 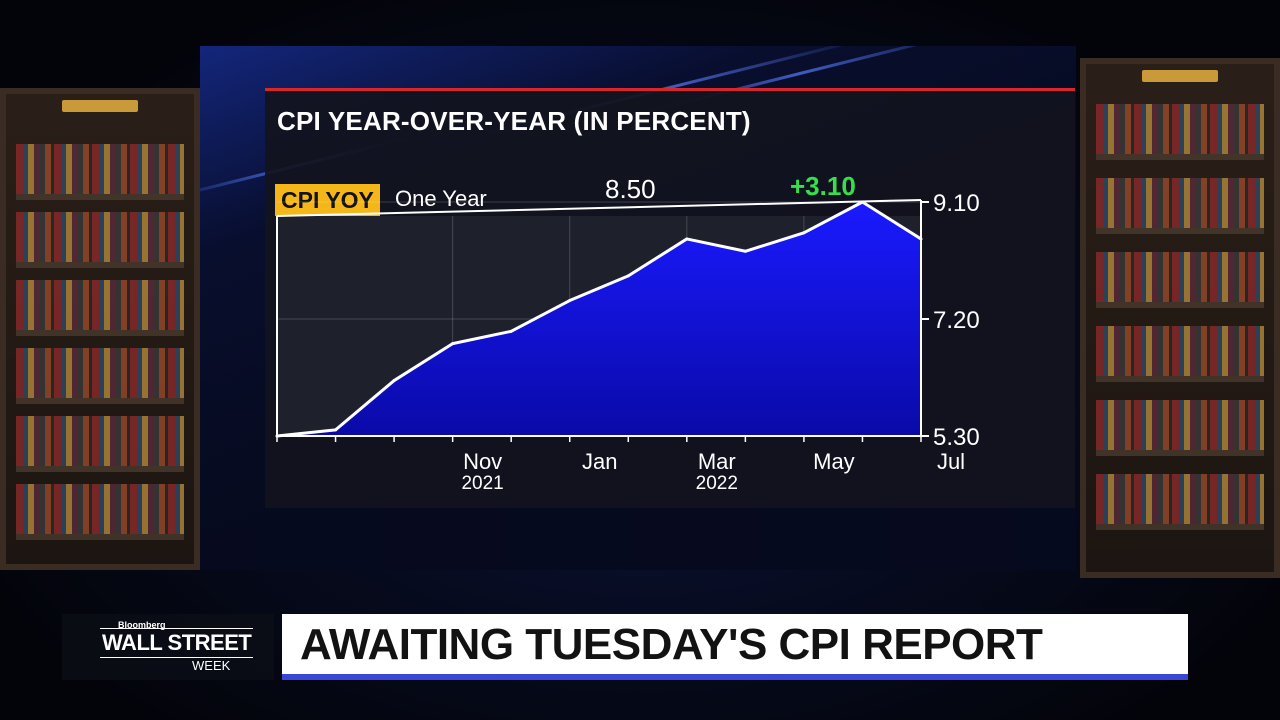 What do you see at coordinates (142, 625) in the screenshot?
I see `brand-name: Bloomberg` at bounding box center [142, 625].